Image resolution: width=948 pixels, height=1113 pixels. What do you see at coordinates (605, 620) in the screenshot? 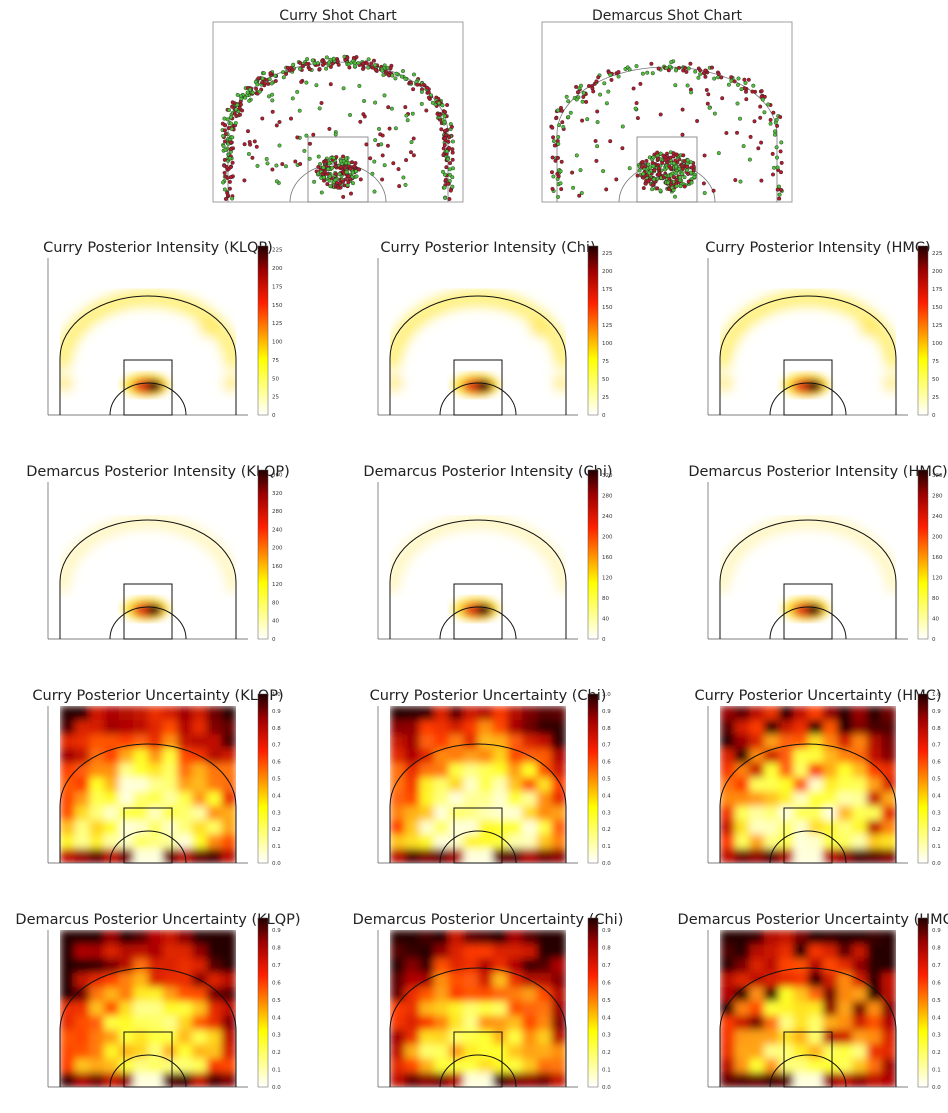
I see `colorbar-tick-label: 40` at bounding box center [605, 620].